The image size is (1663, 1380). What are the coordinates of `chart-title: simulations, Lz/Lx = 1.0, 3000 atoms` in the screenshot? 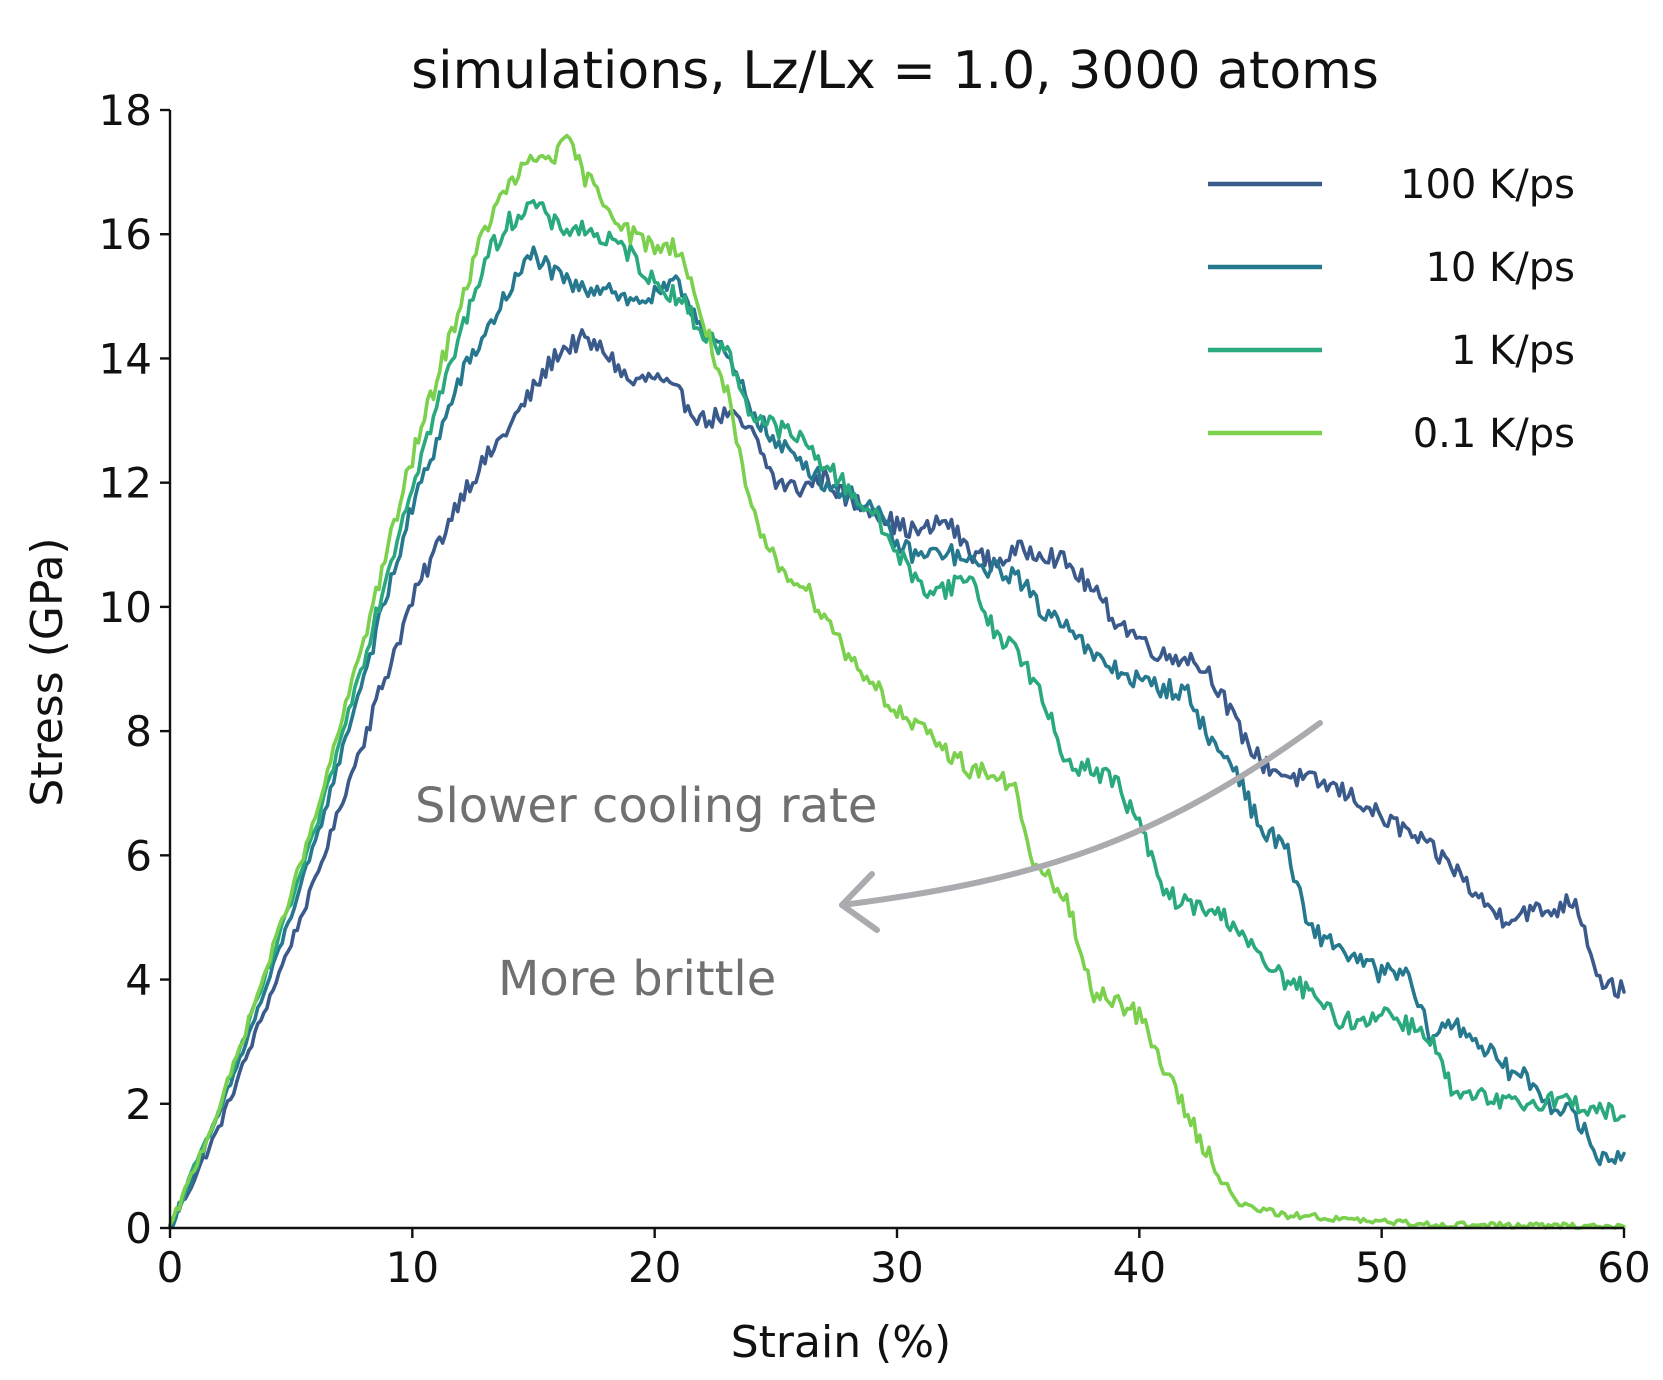 It's located at (895, 71).